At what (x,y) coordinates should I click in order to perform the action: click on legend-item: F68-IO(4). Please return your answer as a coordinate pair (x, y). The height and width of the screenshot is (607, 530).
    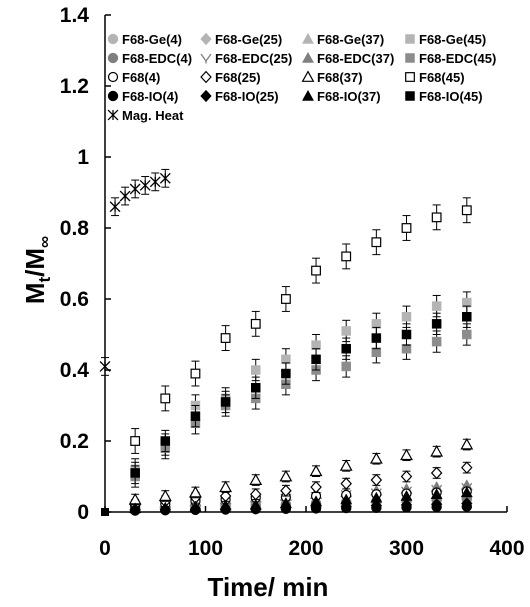
    Looking at the image, I should click on (142, 96).